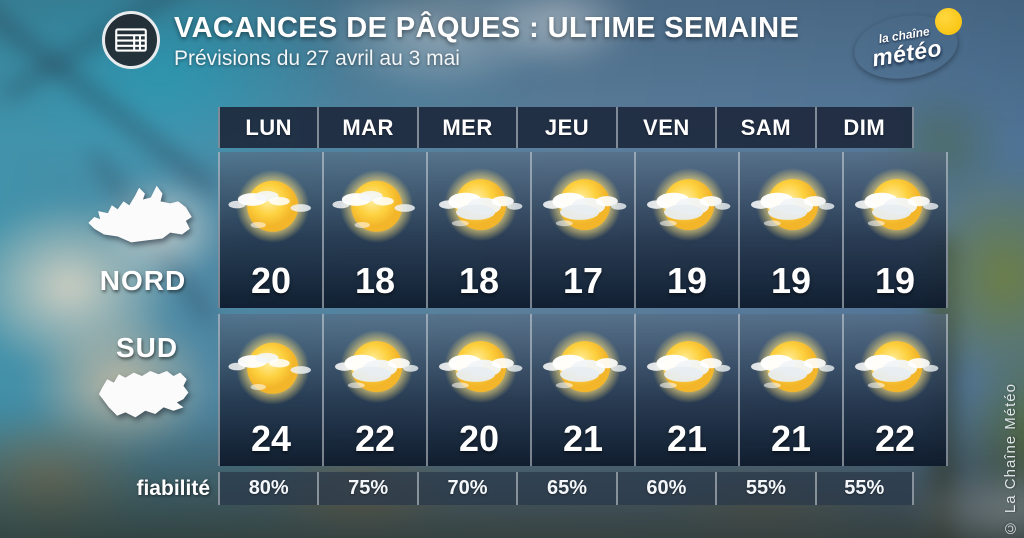  What do you see at coordinates (765, 127) in the screenshot?
I see `day-header: SAM` at bounding box center [765, 127].